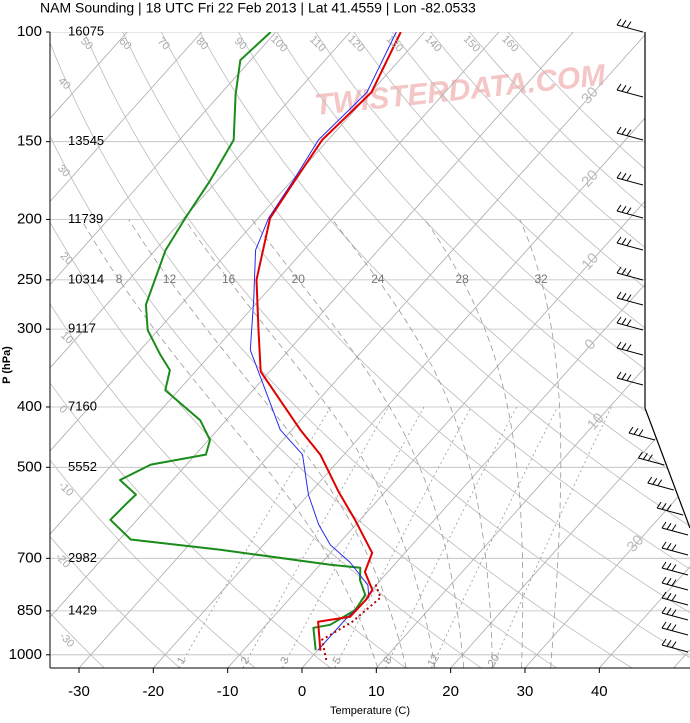 The image size is (690, 723). I want to click on y-tick-label: 500, so click(29, 466).